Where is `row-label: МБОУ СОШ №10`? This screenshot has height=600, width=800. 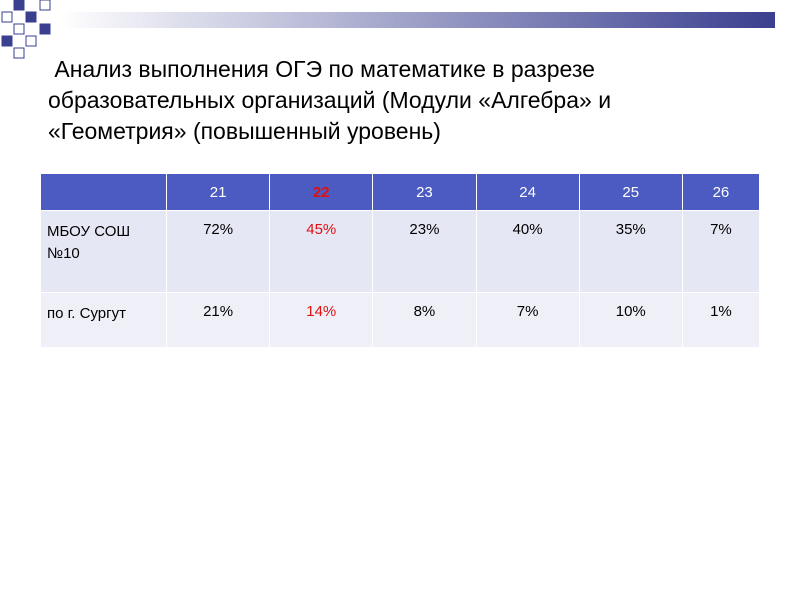
row-label: МБОУ СОШ №10 is located at coordinates (89, 242).